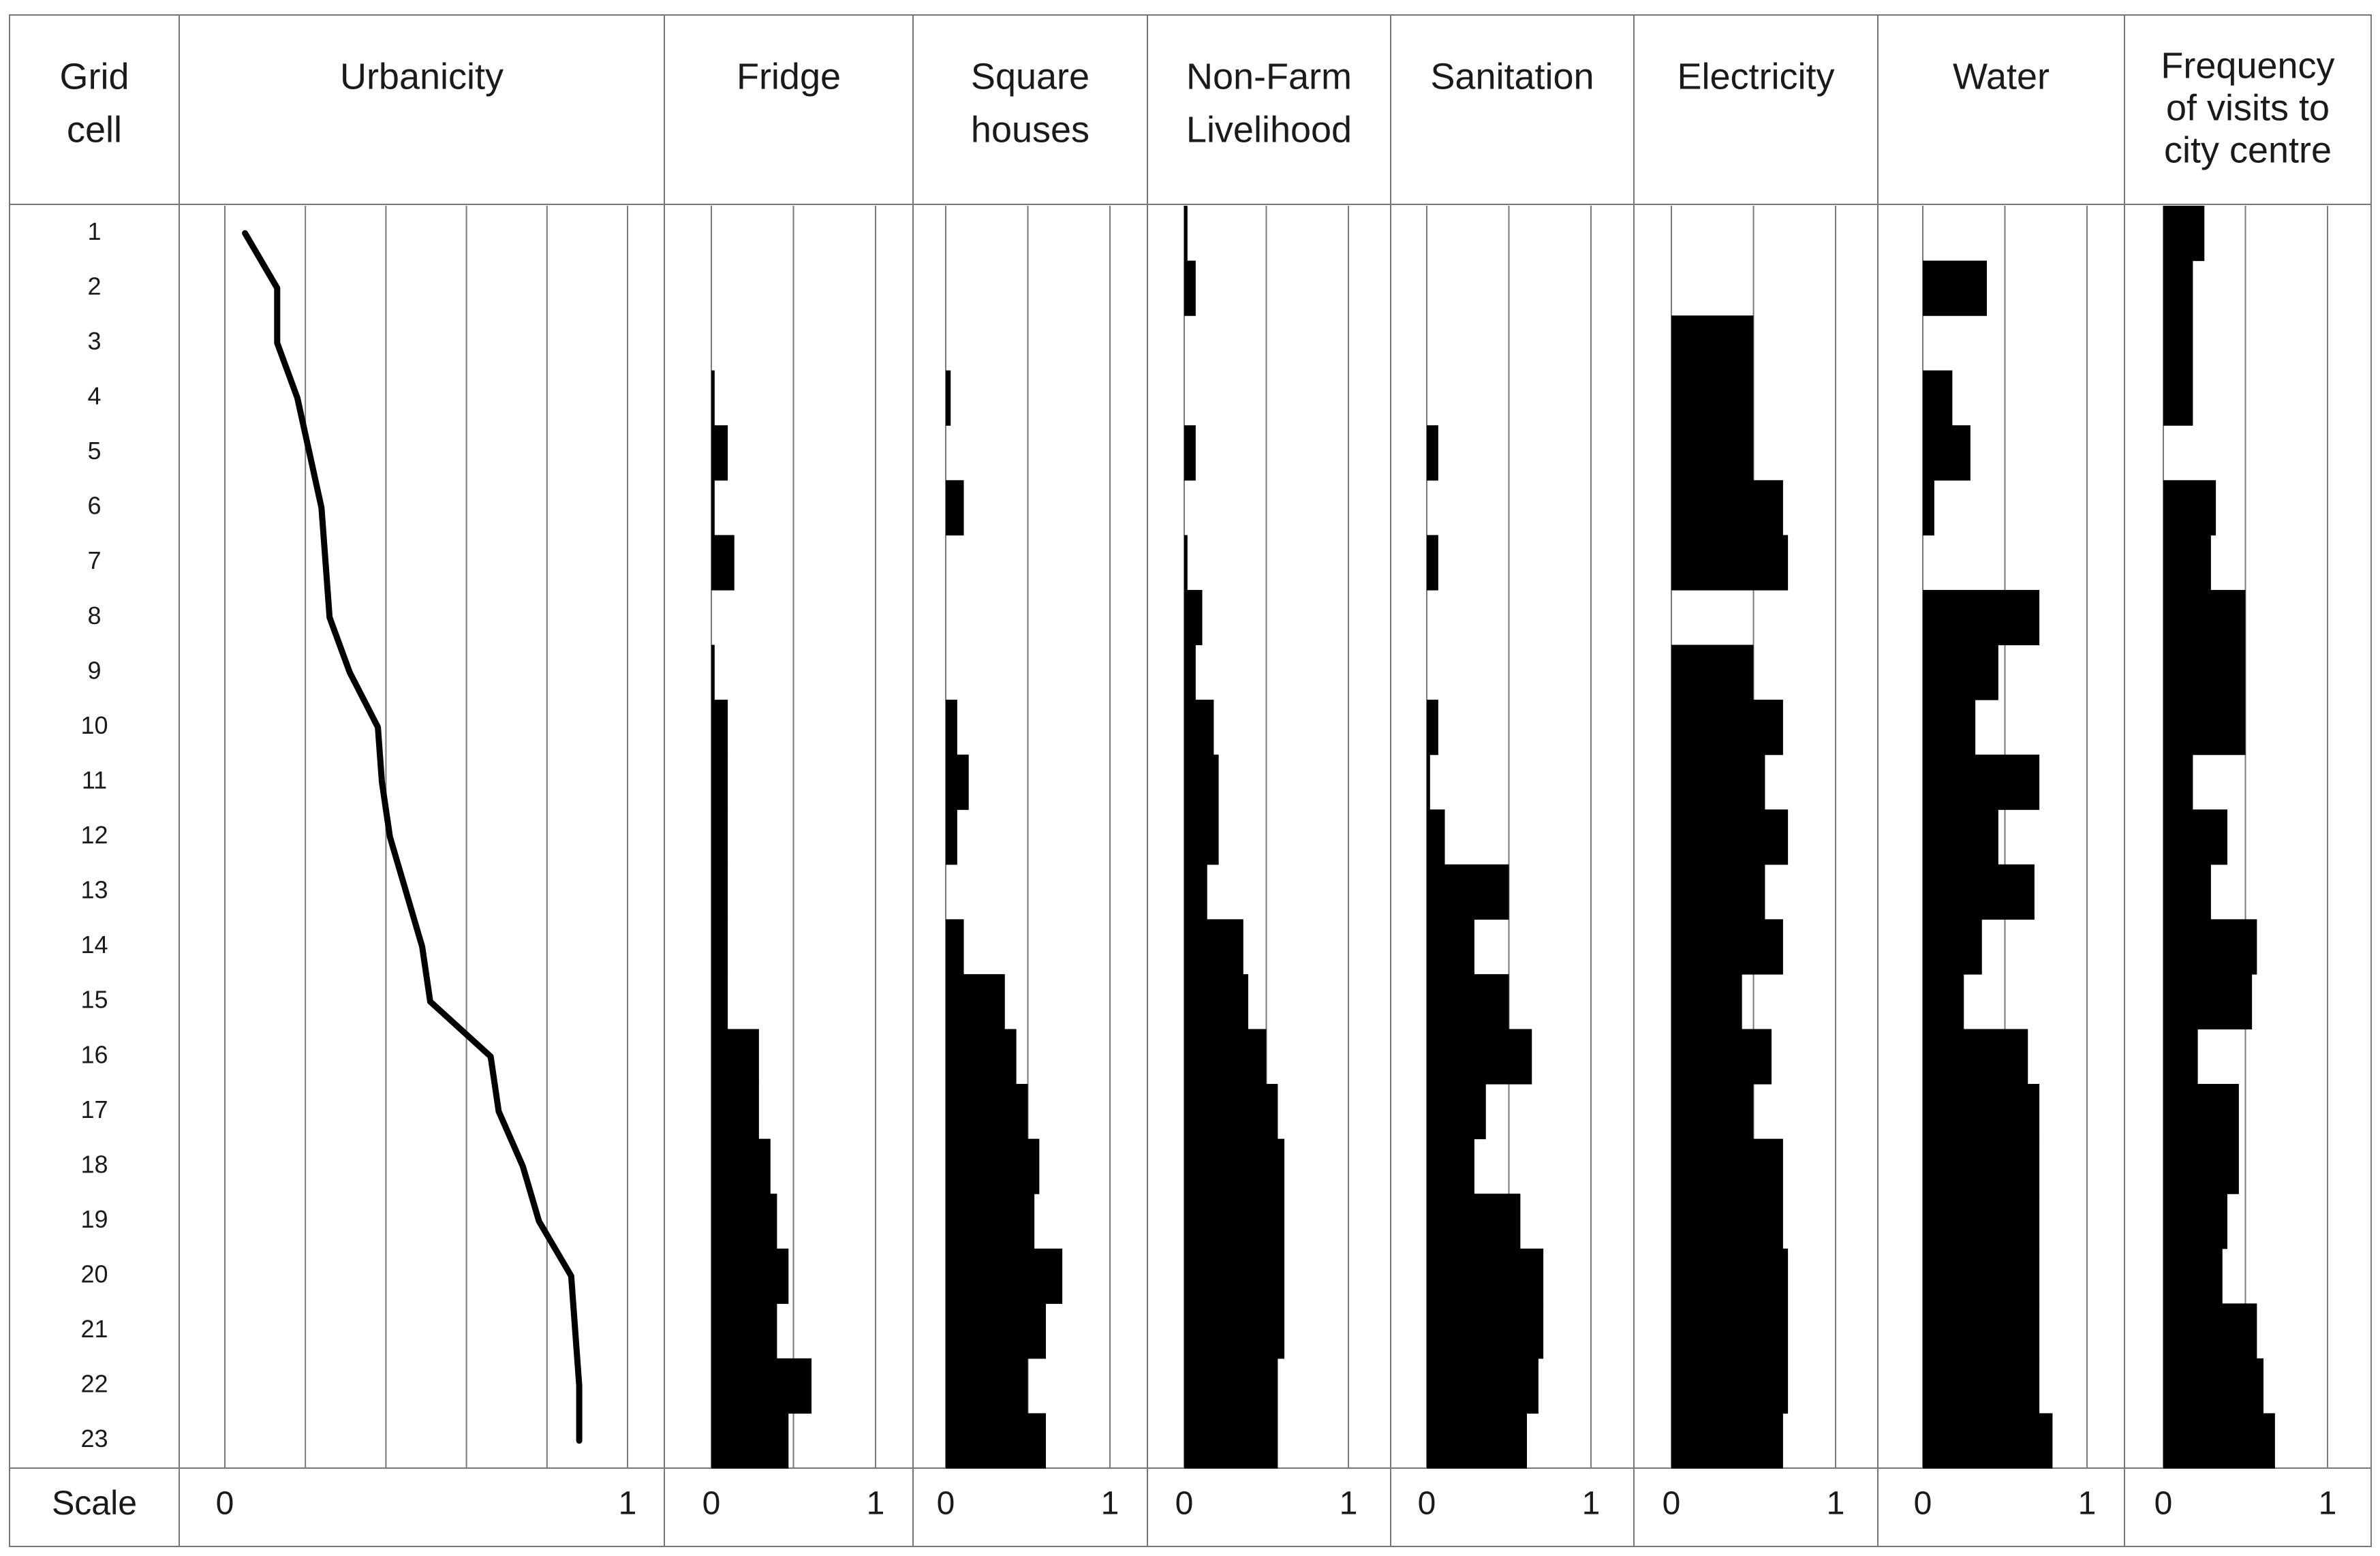  I want to click on grid-cell-label: 20, so click(94, 1274).